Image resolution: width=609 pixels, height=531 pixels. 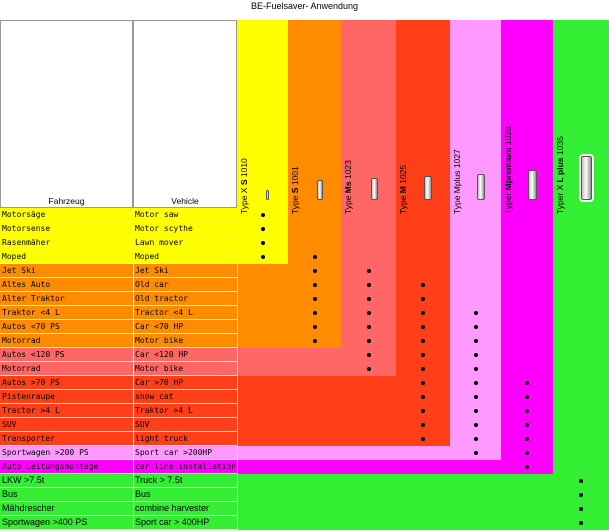 I want to click on type-label: Type Ms 1023, so click(x=348, y=187).